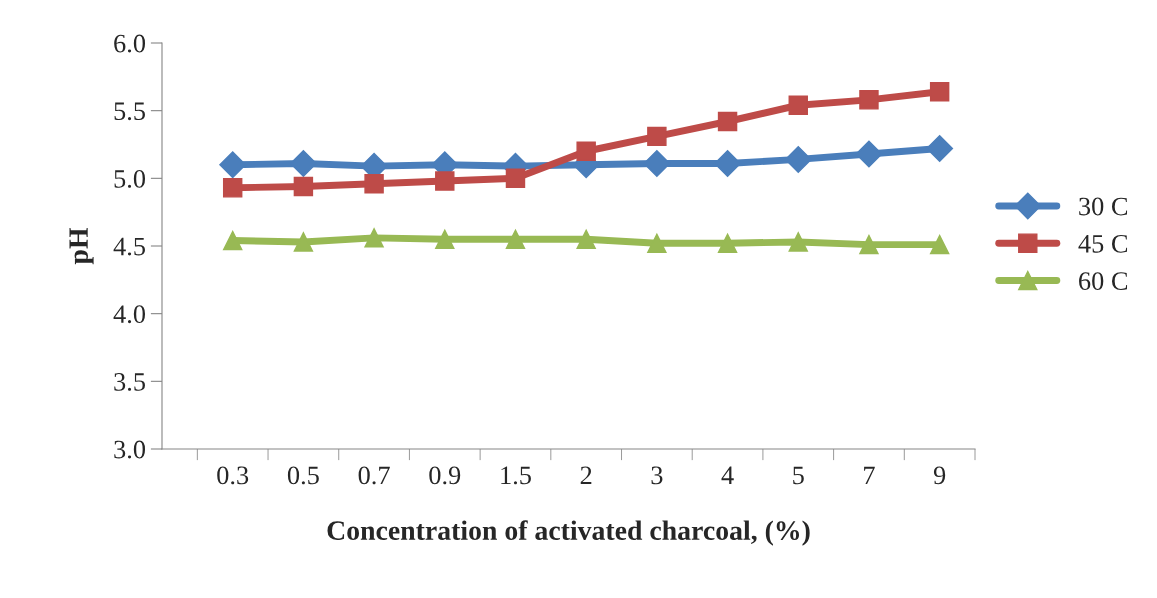  Describe the element at coordinates (1103, 281) in the screenshot. I see `legend-label: 60 C` at that location.